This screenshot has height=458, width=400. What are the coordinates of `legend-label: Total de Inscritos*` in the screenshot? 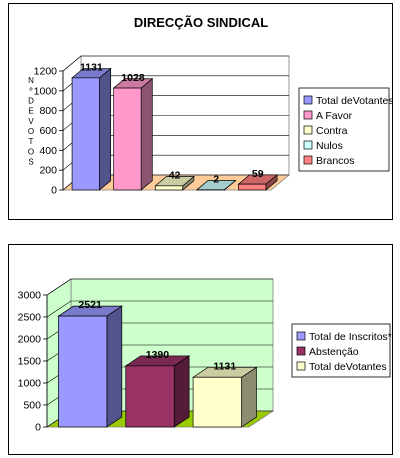 It's located at (350, 337).